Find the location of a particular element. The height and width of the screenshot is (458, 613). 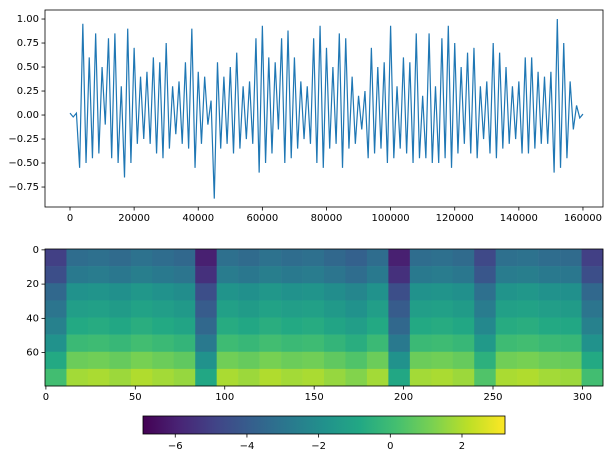

x-tick-label: 150 is located at coordinates (314, 397).